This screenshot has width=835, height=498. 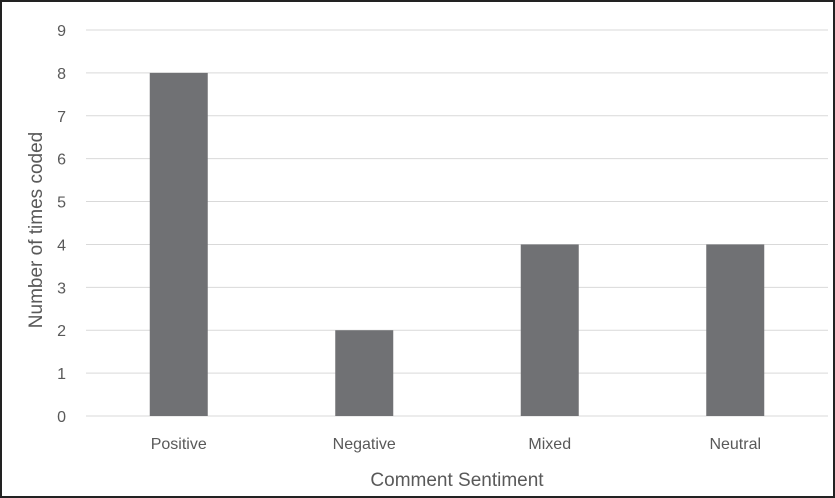 What do you see at coordinates (61, 74) in the screenshot?
I see `y-tick-label: 8` at bounding box center [61, 74].